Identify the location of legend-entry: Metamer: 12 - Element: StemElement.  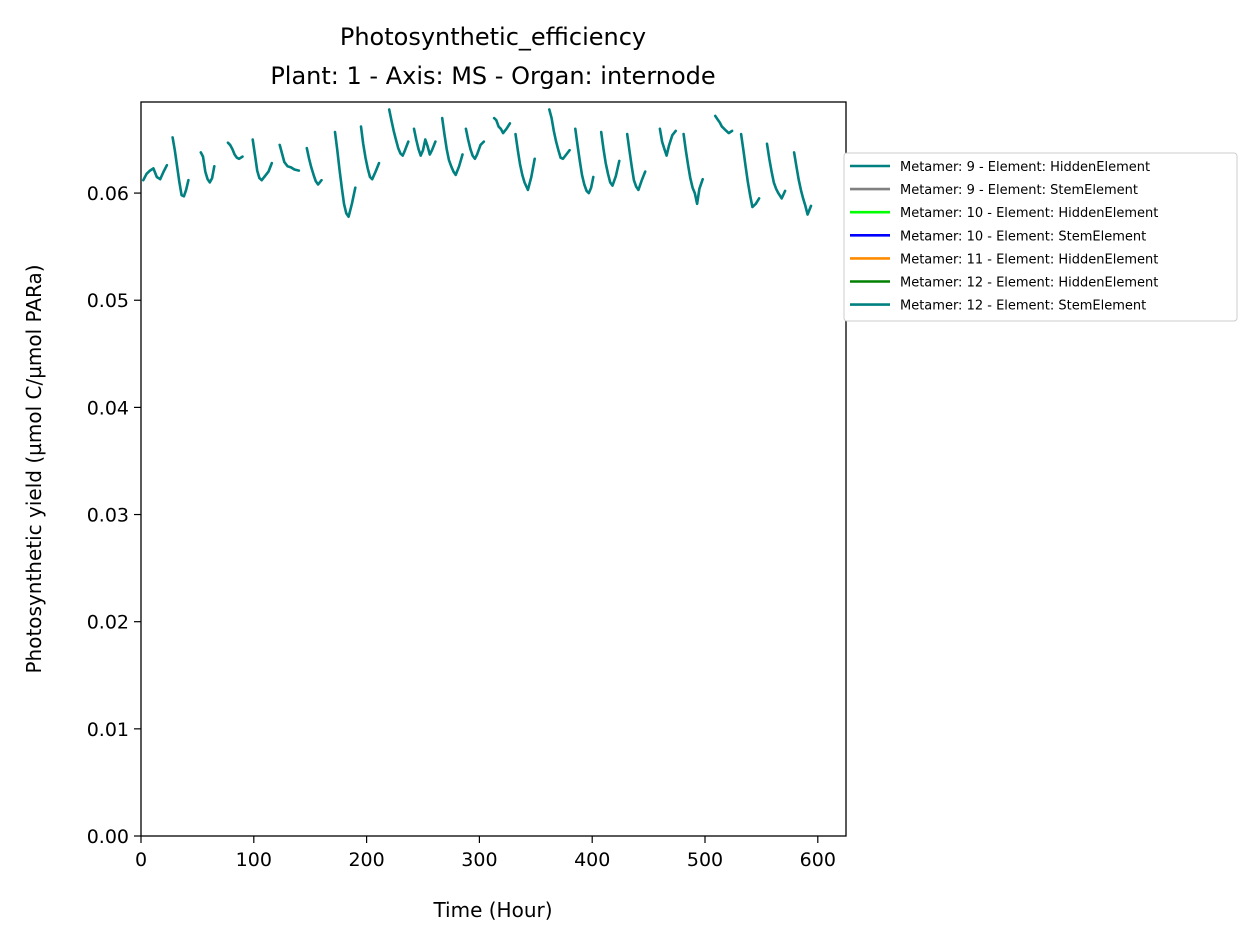
(1023, 306).